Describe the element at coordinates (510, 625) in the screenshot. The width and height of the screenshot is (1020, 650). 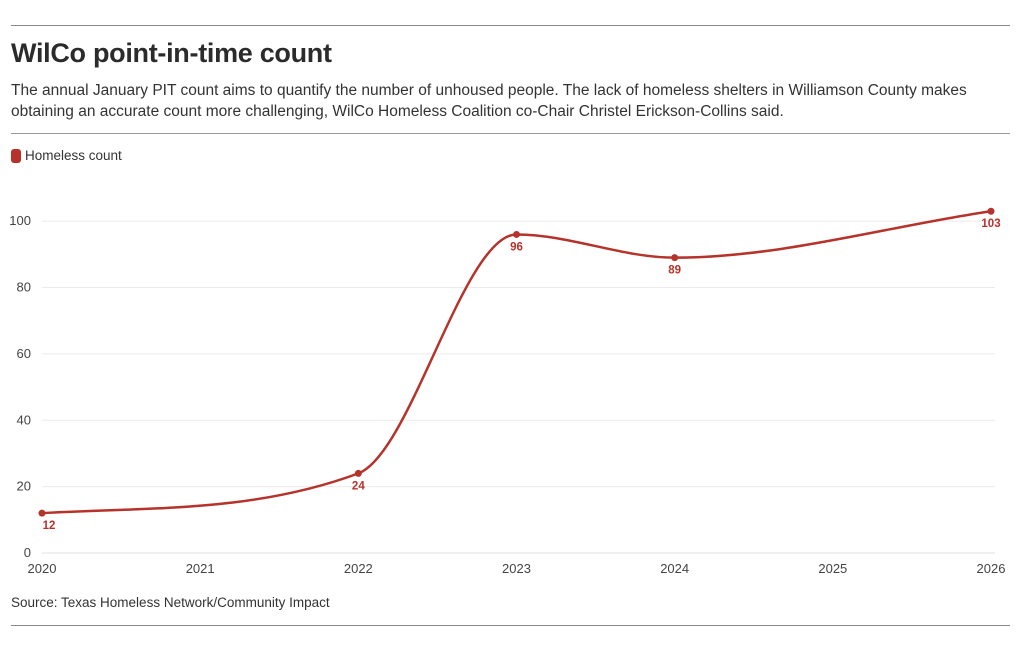
I see `bottom-rule` at that location.